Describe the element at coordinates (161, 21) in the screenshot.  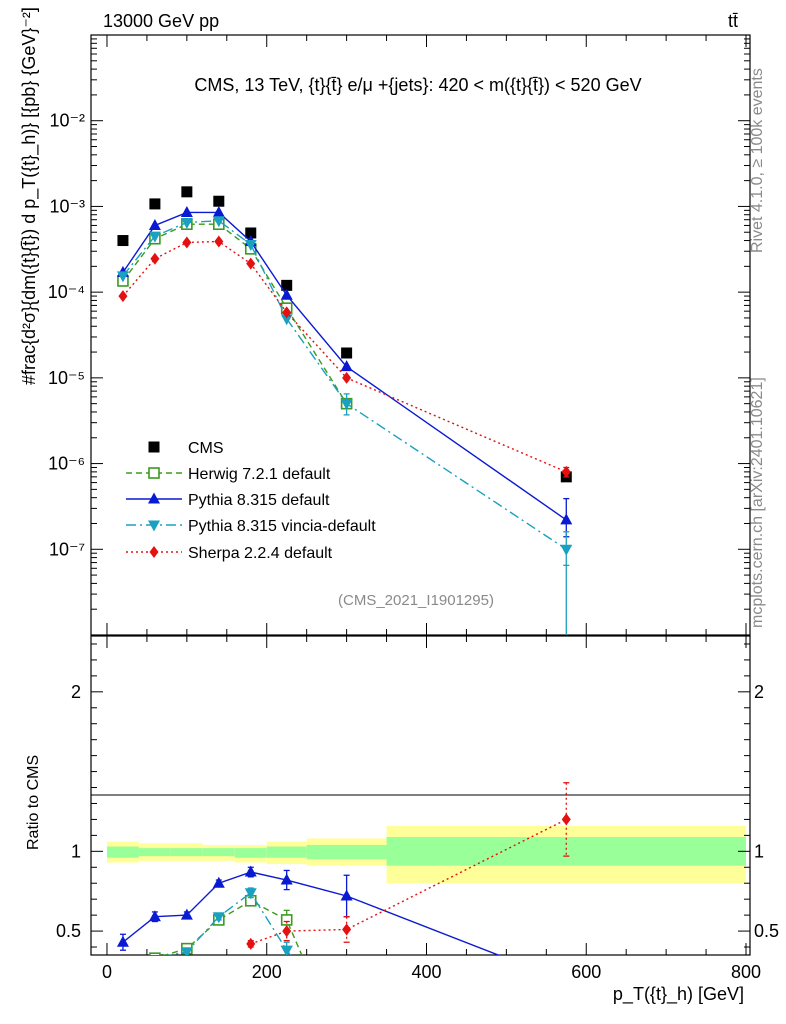
I see `energy-label: 13000 GeV pp` at that location.